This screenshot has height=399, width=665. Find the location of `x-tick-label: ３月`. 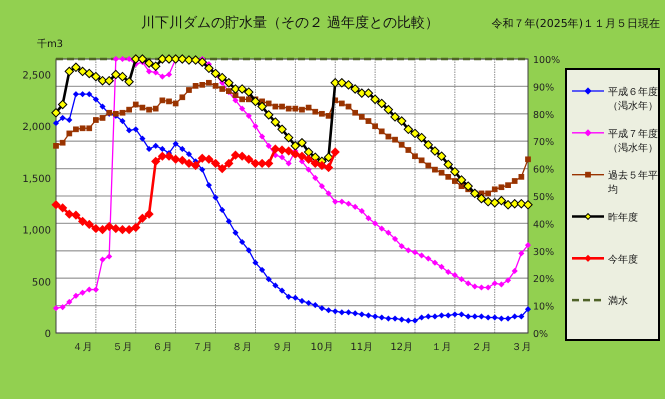

x-tick-label: ３月 is located at coordinates (521, 347).